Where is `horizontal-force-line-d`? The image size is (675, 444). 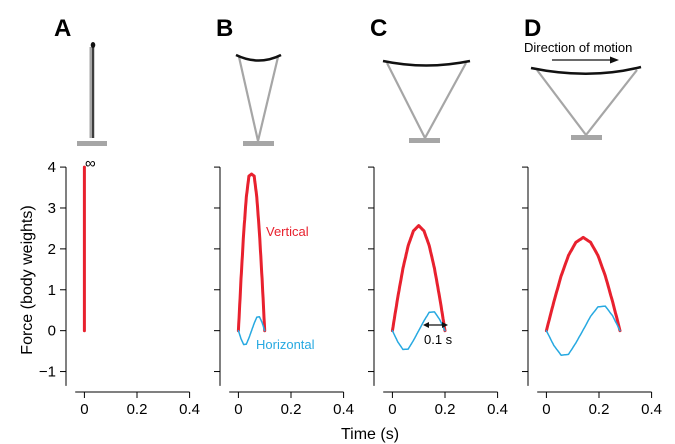 horizontal-force-line-d is located at coordinates (583, 330).